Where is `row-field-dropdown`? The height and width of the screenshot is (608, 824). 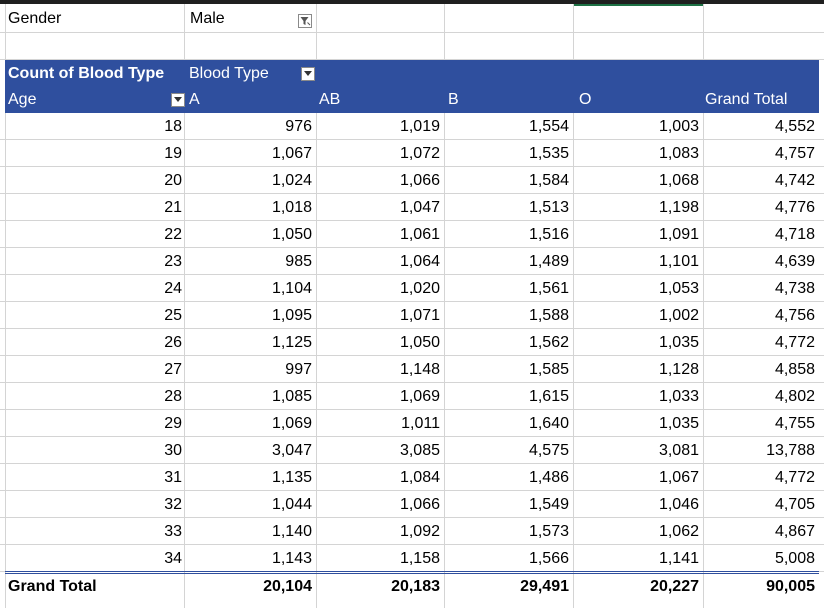
row-field-dropdown is located at coordinates (178, 100).